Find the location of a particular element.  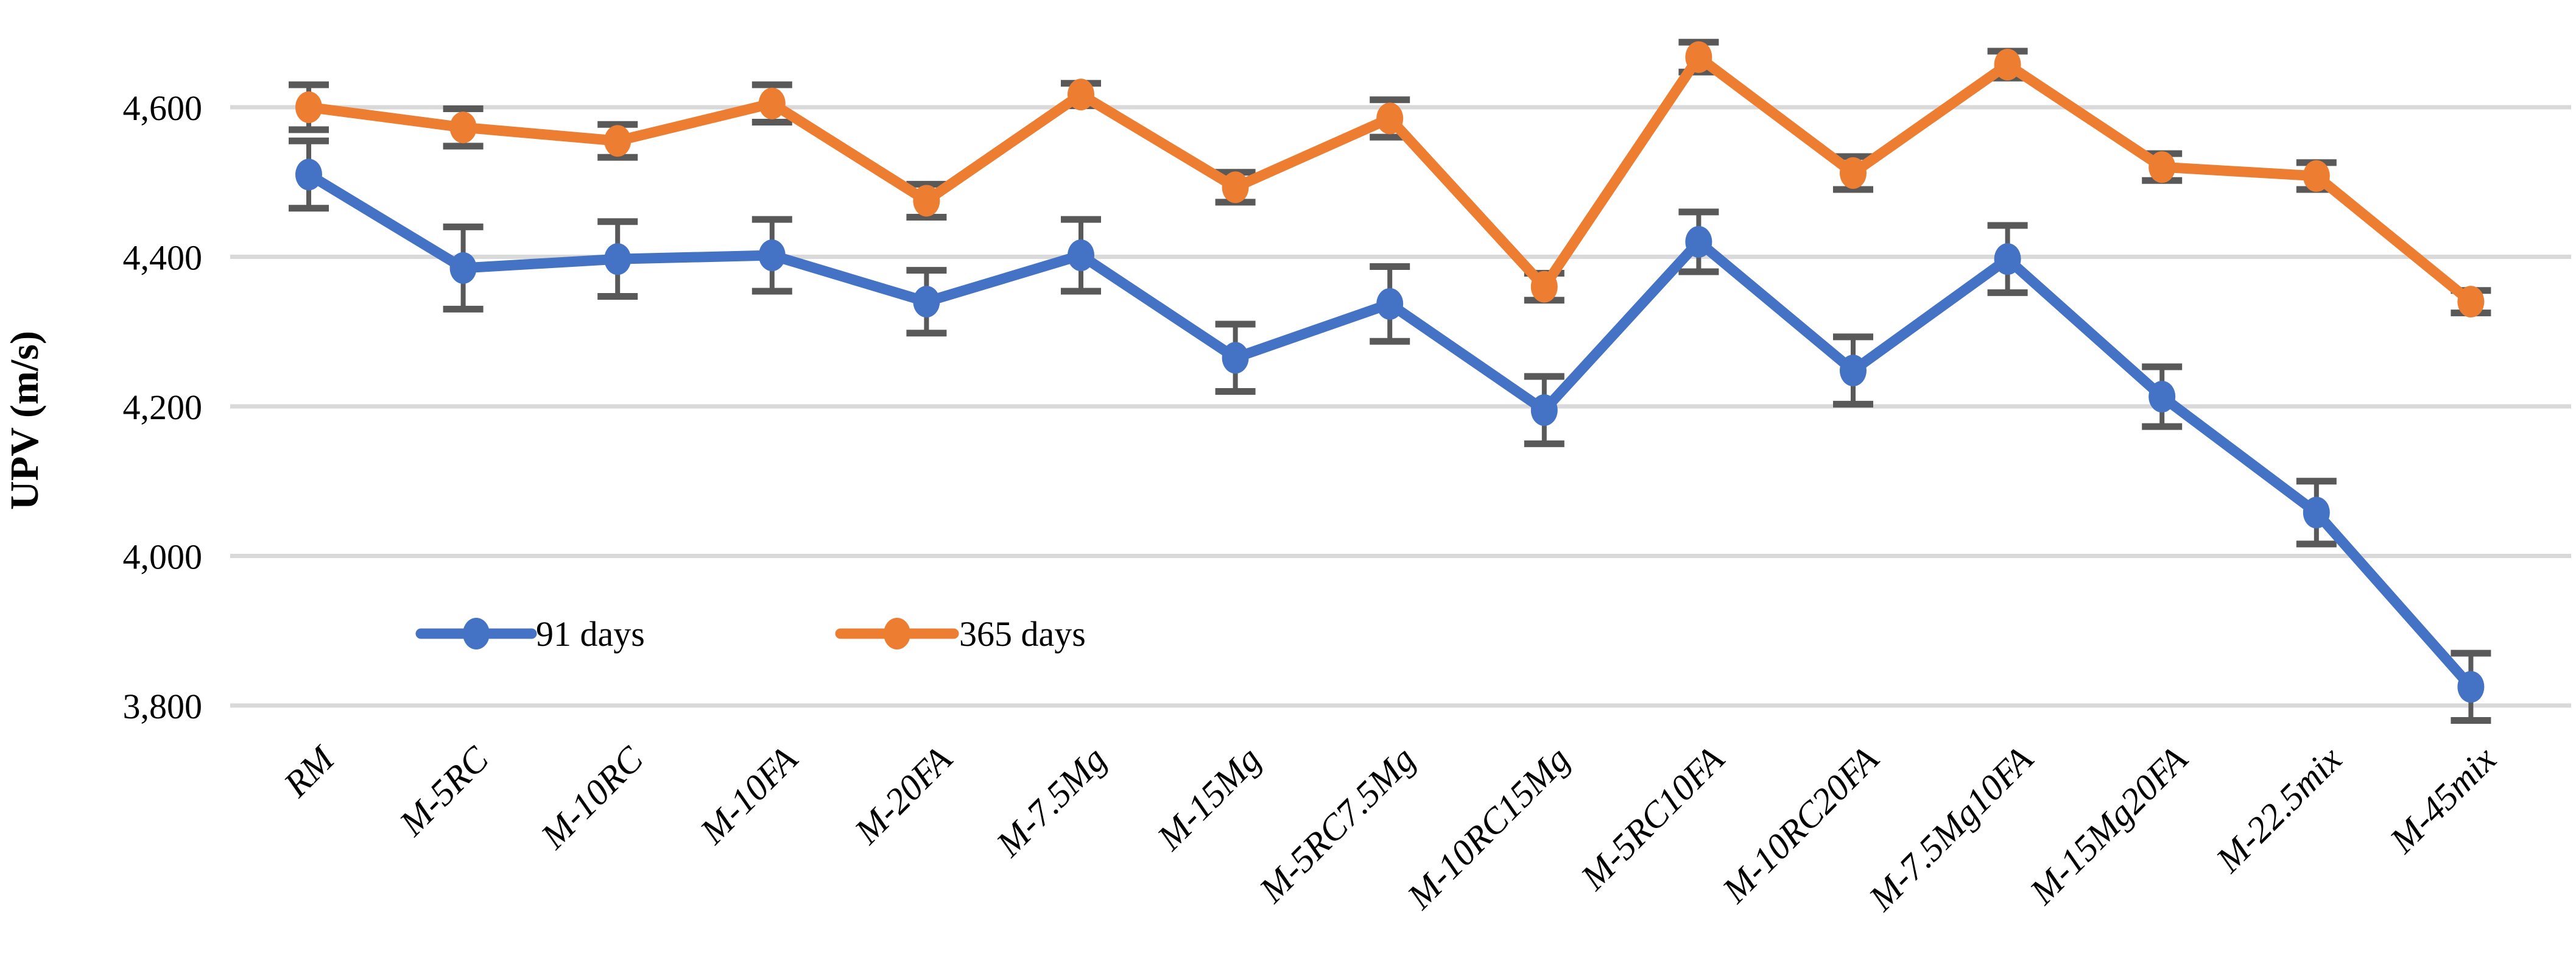

x-tick-label: M-15Mg20FA is located at coordinates (2108, 825).